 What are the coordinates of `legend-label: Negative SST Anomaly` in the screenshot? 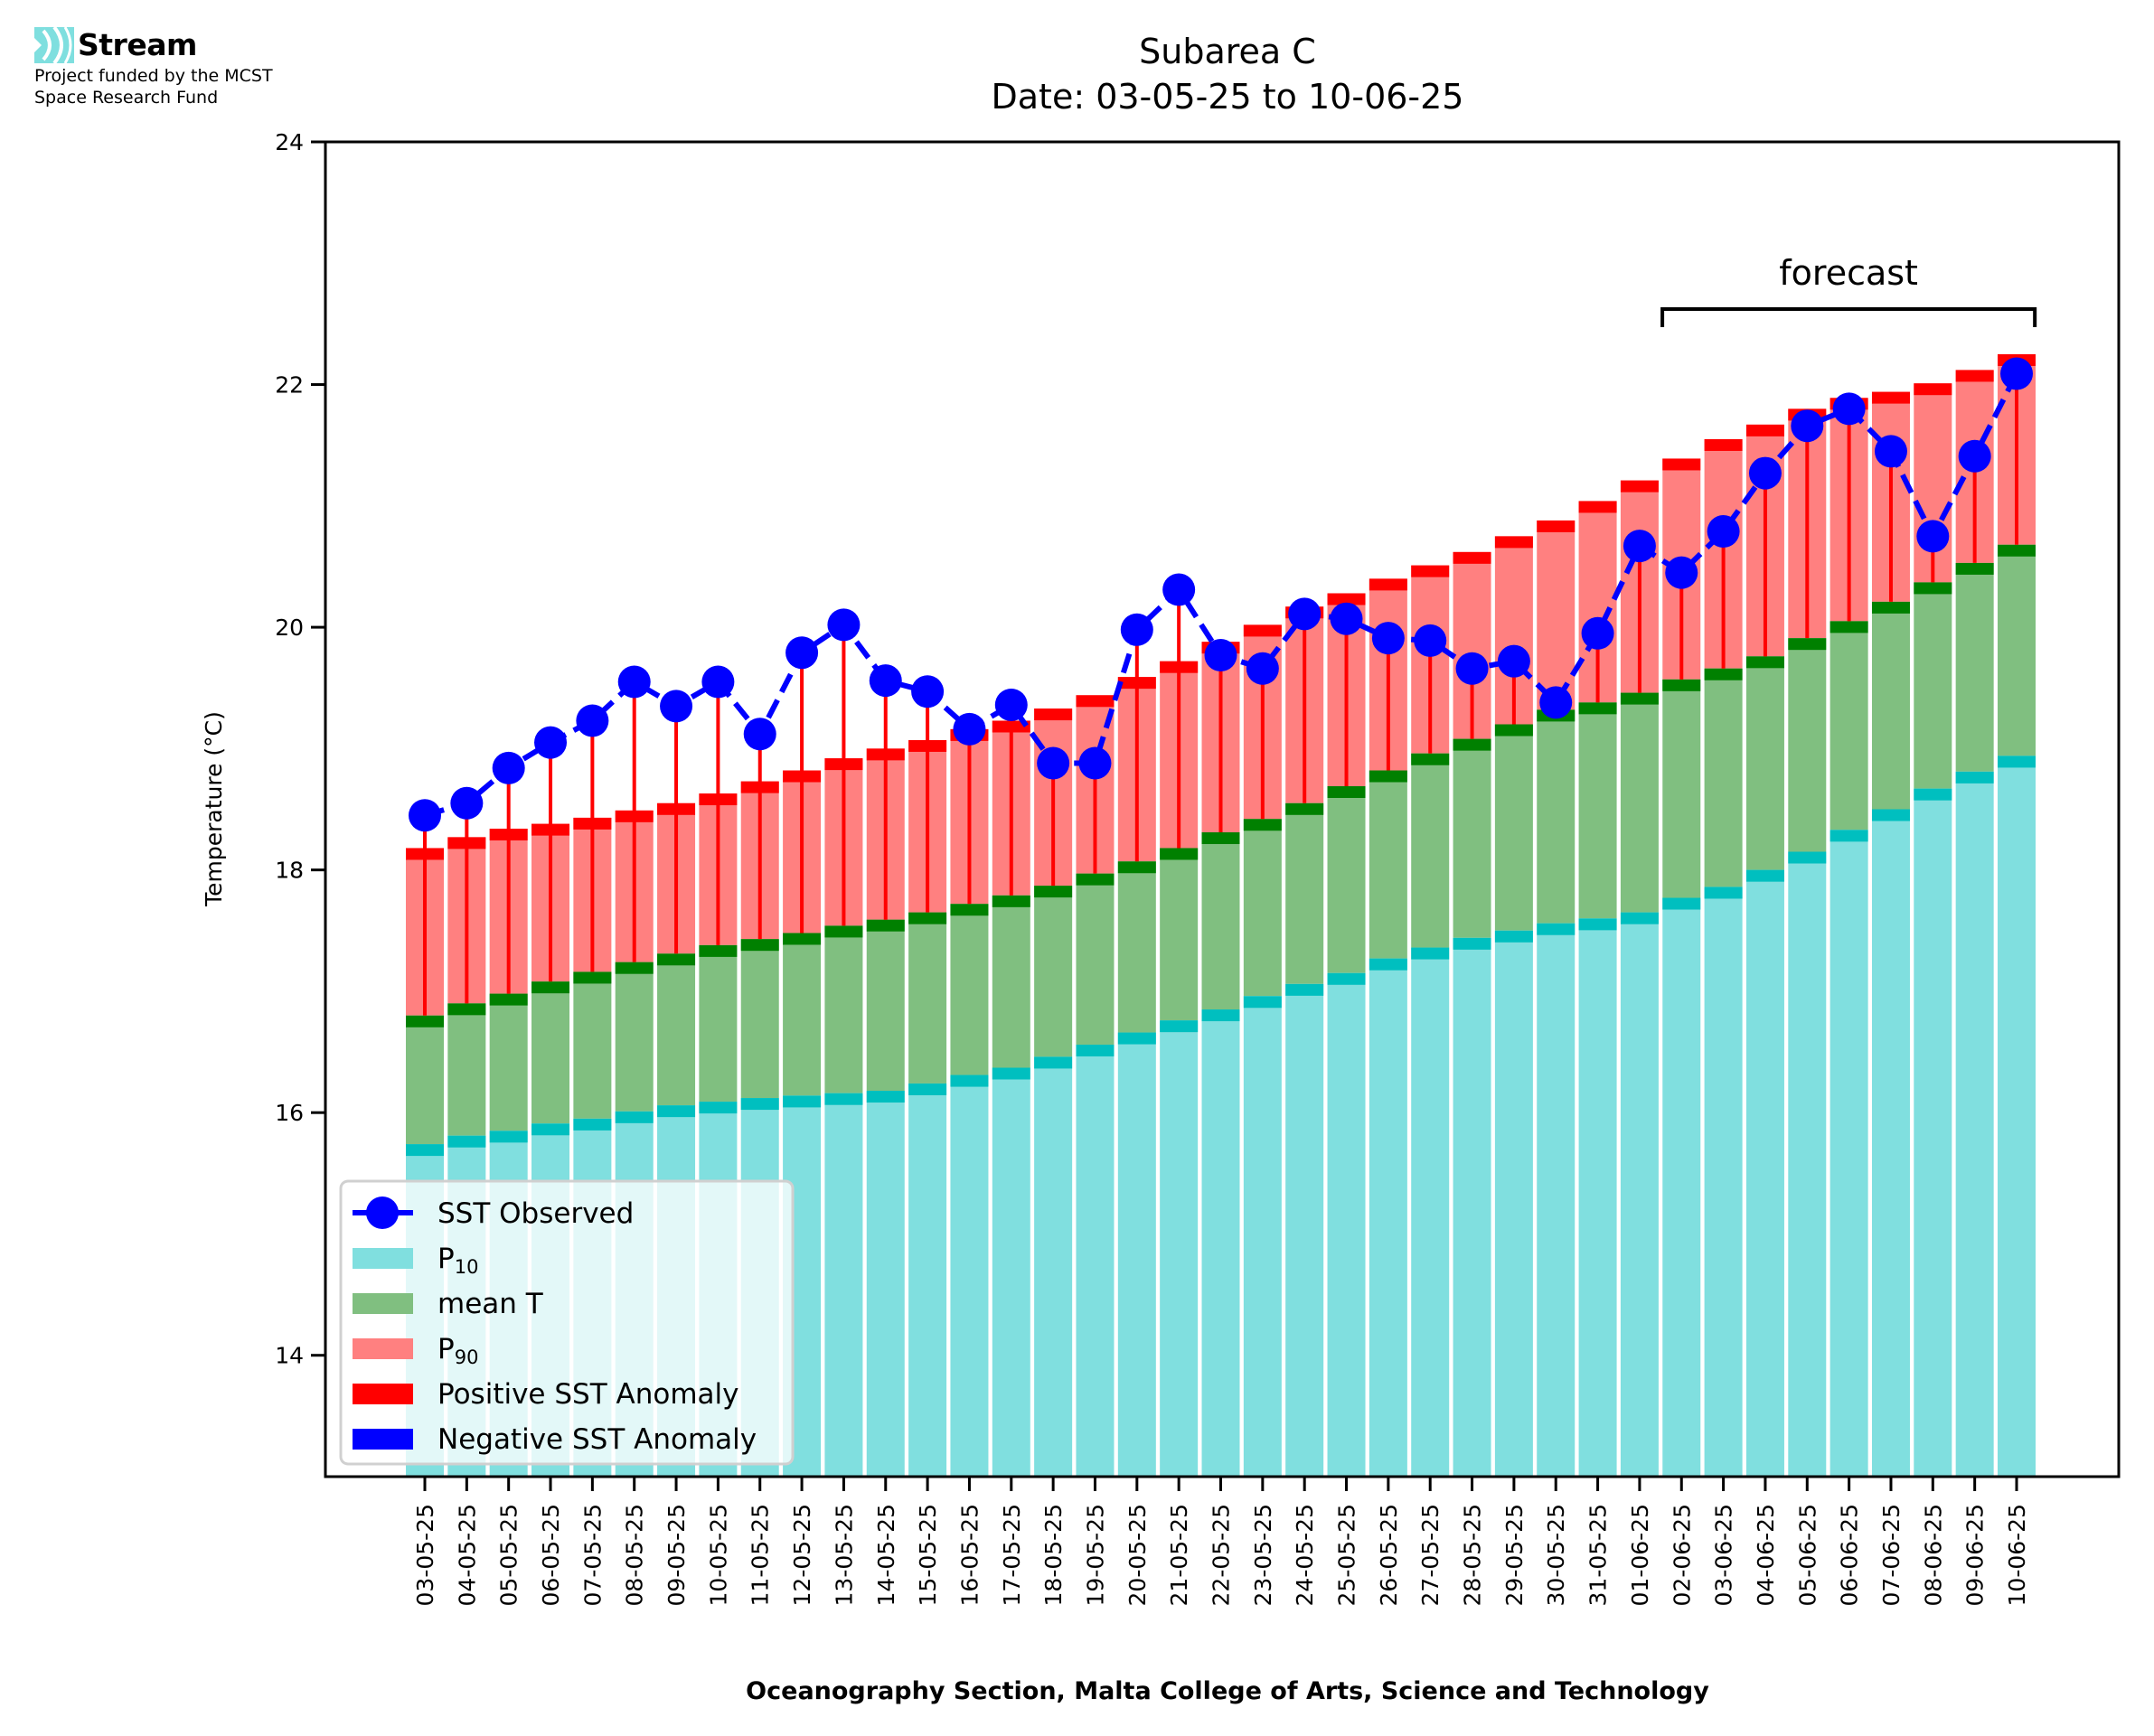 It's located at (597, 1439).